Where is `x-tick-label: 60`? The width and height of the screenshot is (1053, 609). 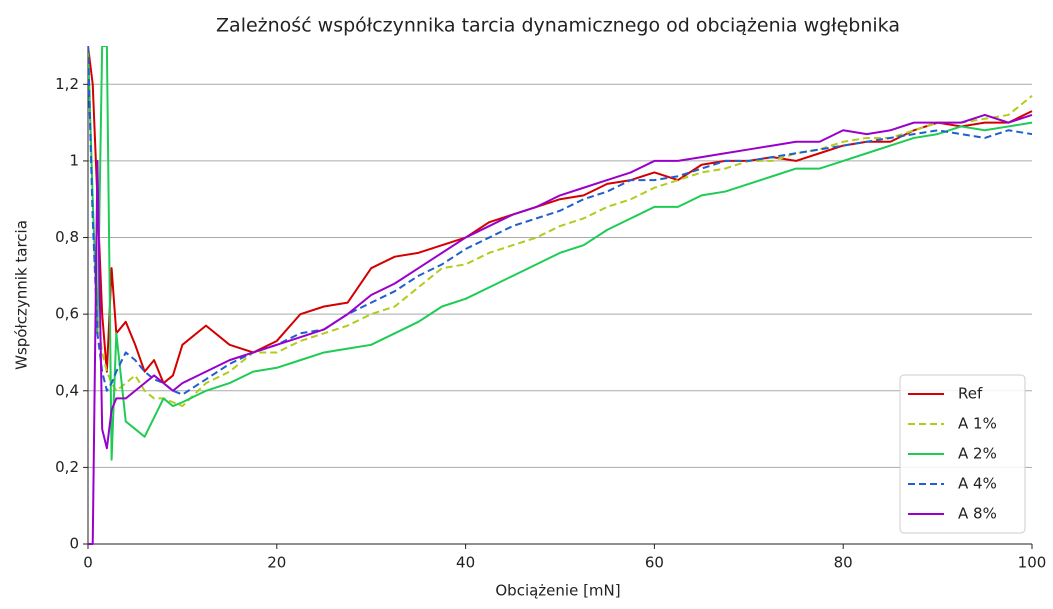
x-tick-label: 60 is located at coordinates (654, 563).